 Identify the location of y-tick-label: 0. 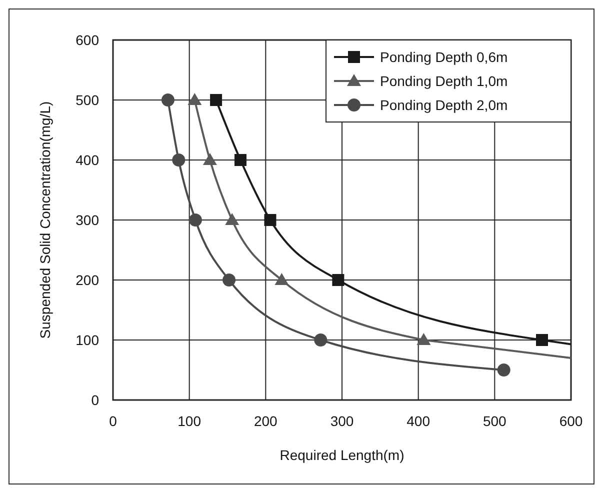
(95, 400).